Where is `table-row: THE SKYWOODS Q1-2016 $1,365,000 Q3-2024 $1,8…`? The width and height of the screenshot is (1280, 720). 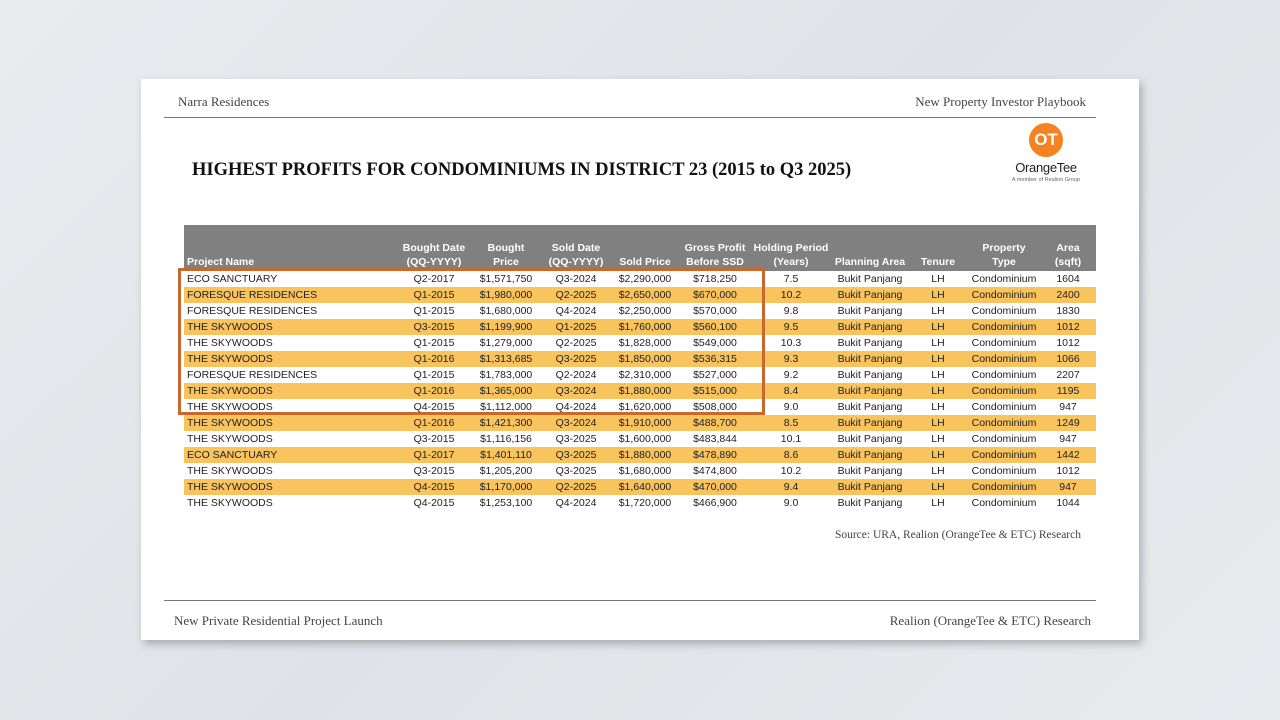
table-row: THE SKYWOODS Q1-2016 $1,365,000 Q3-2024 $1,8… is located at coordinates (640, 391).